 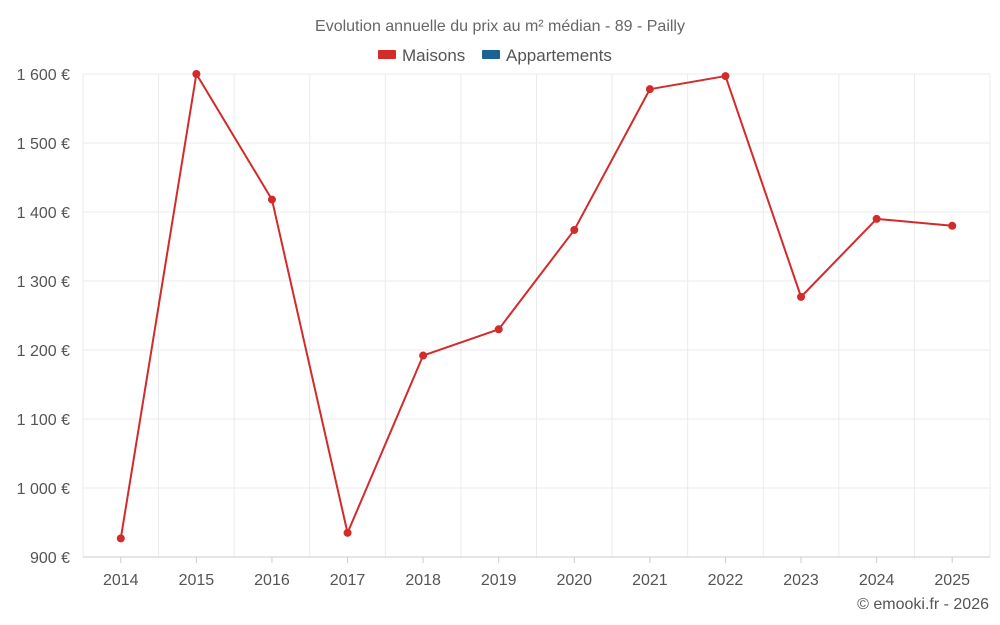 What do you see at coordinates (43, 489) in the screenshot?
I see `y-tick-label: 1 000 €` at bounding box center [43, 489].